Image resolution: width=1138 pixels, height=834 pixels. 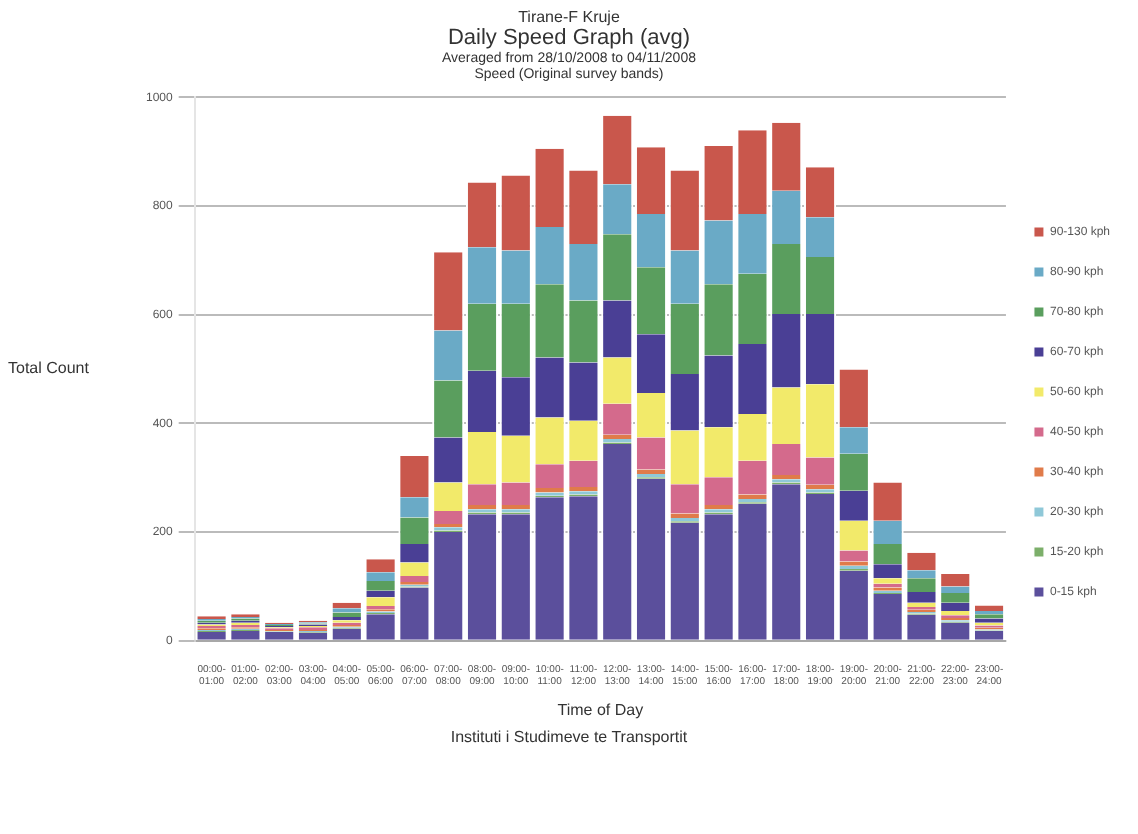 I want to click on chart-title: Daily Speed Graph (avg), so click(x=569, y=38).